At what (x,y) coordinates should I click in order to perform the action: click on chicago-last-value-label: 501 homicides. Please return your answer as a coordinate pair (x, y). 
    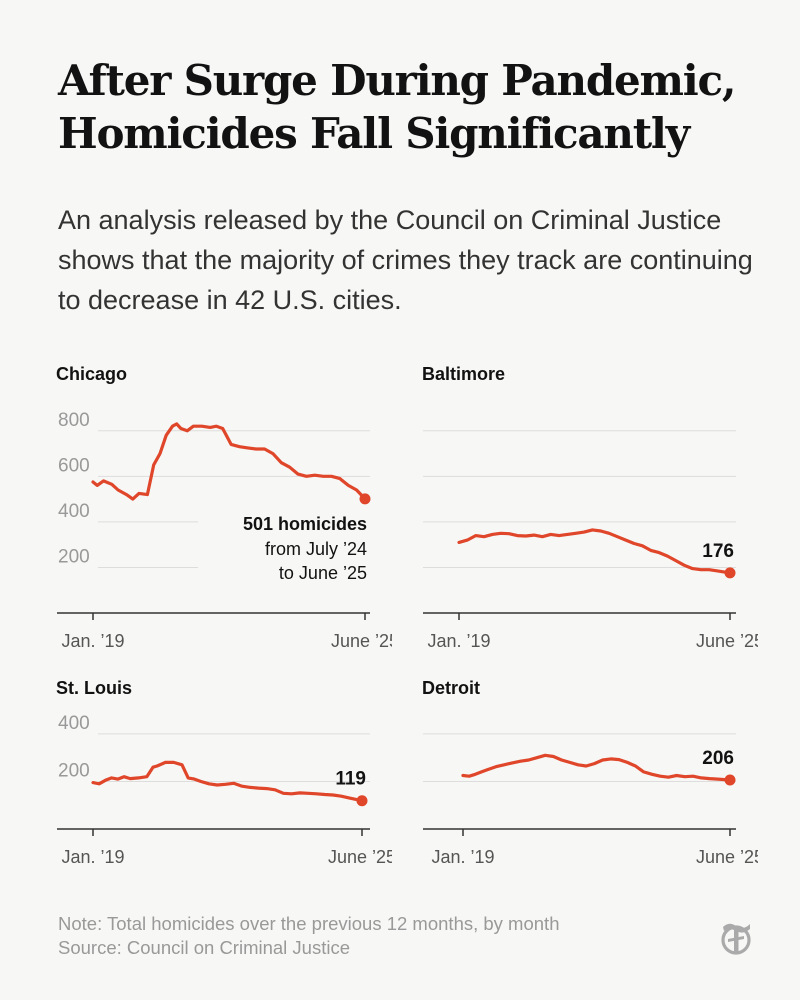
    Looking at the image, I should click on (305, 524).